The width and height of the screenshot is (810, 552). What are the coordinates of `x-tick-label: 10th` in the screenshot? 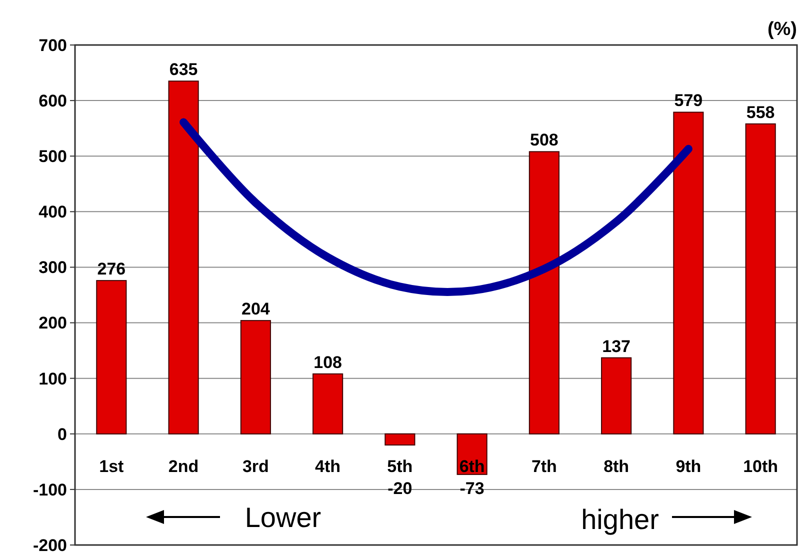 It's located at (760, 466).